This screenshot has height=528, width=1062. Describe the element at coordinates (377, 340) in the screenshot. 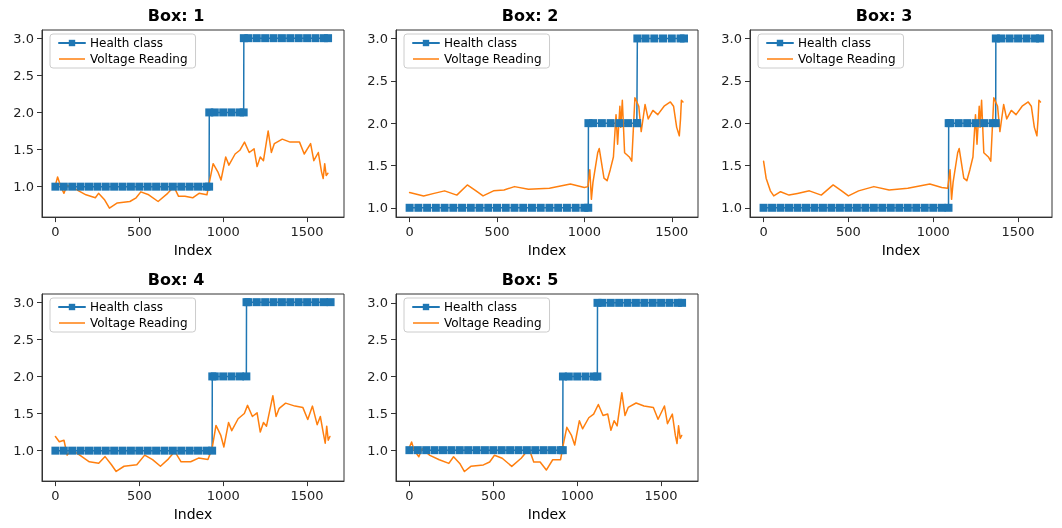

I see `y-tick-label: 2.5` at that location.